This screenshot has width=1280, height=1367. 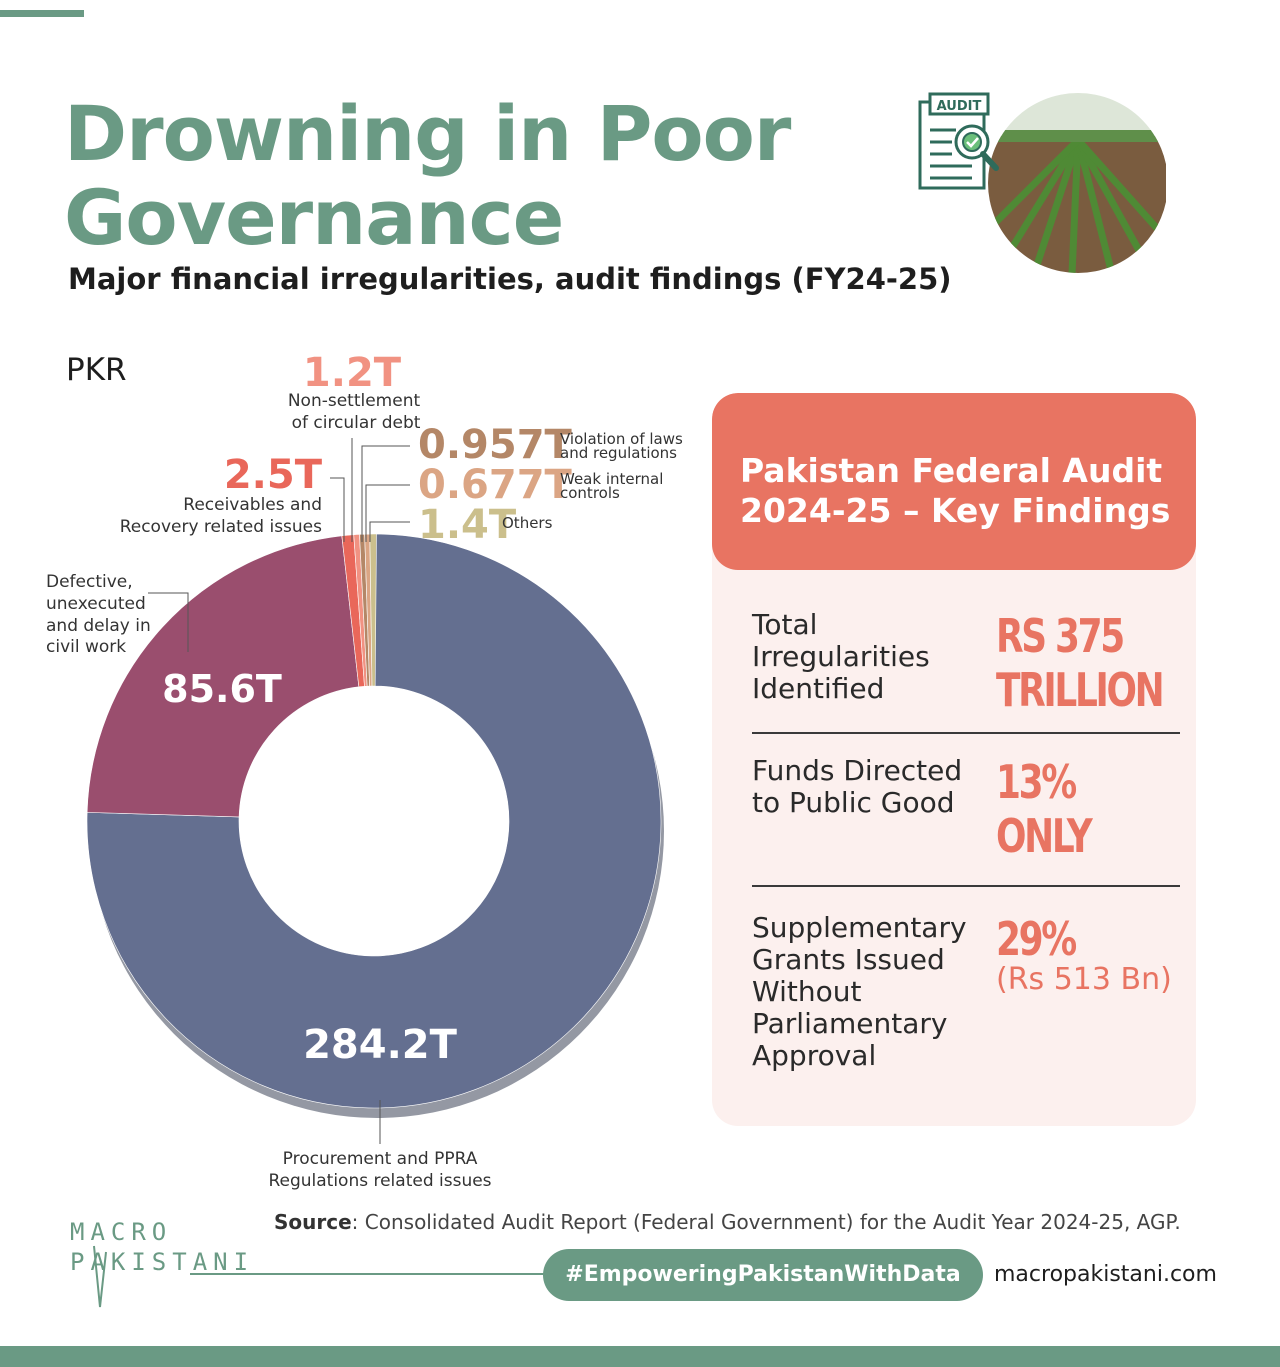 What do you see at coordinates (354, 401) in the screenshot?
I see `category-label-3: Non-settlement` at bounding box center [354, 401].